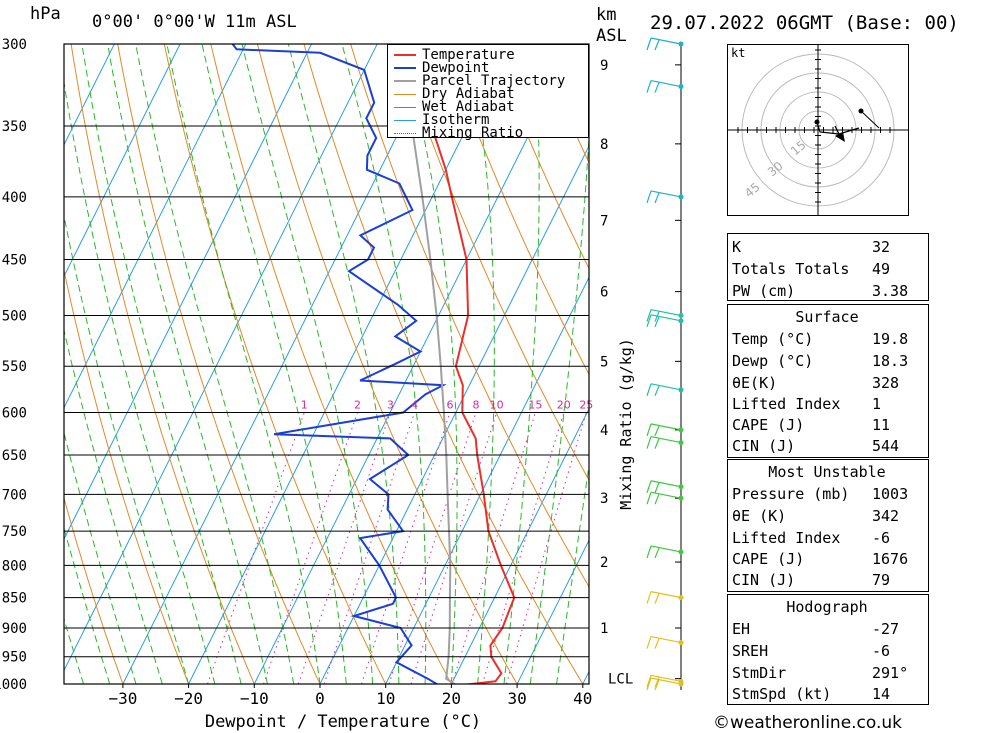 The height and width of the screenshot is (733, 1000). I want to click on x-tick-label: 30, so click(516, 698).